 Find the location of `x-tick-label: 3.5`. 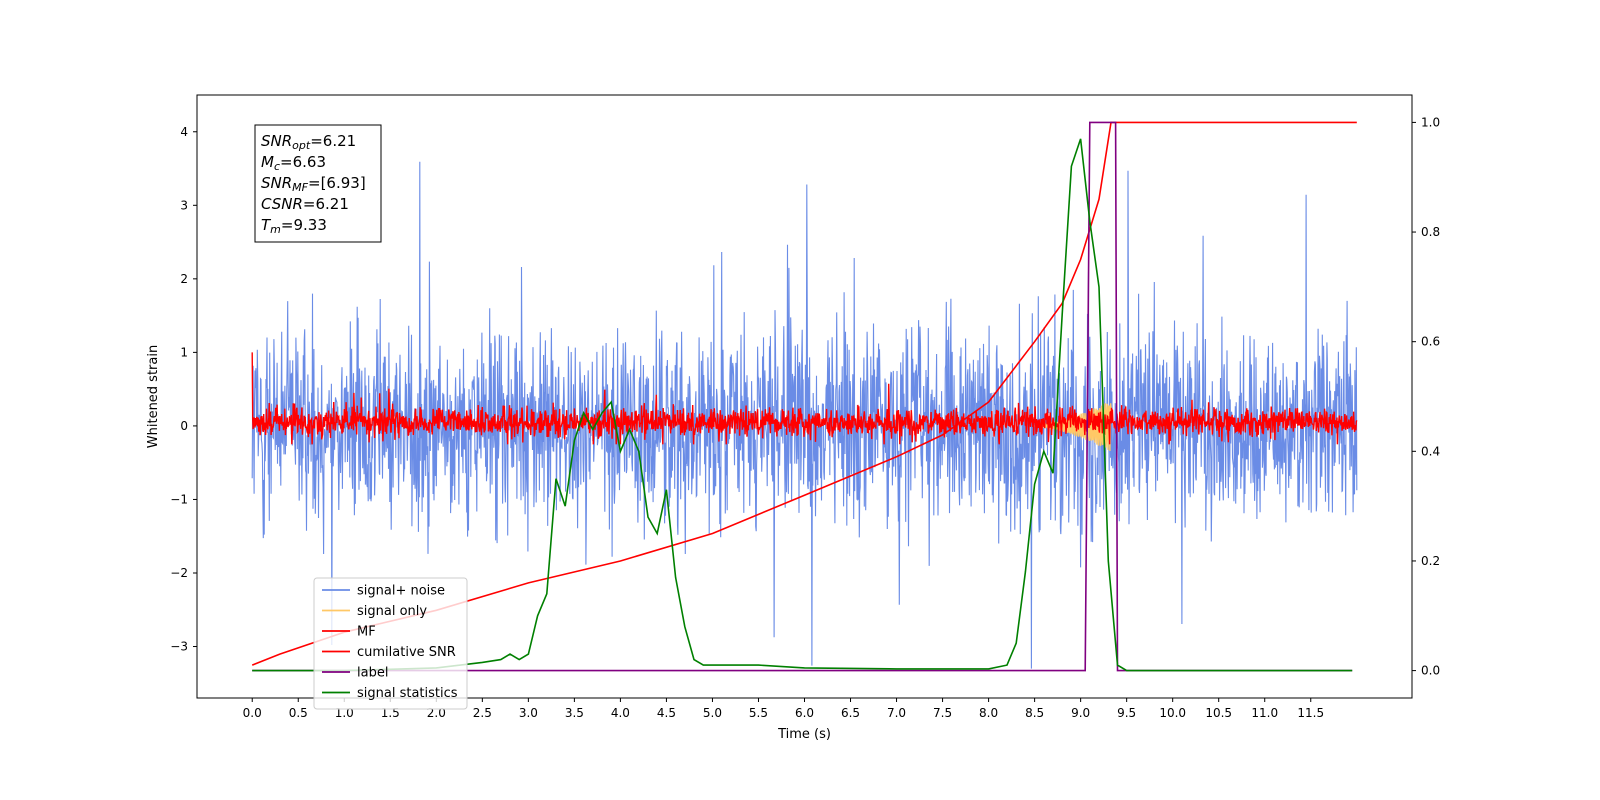

x-tick-label: 3.5 is located at coordinates (574, 713).